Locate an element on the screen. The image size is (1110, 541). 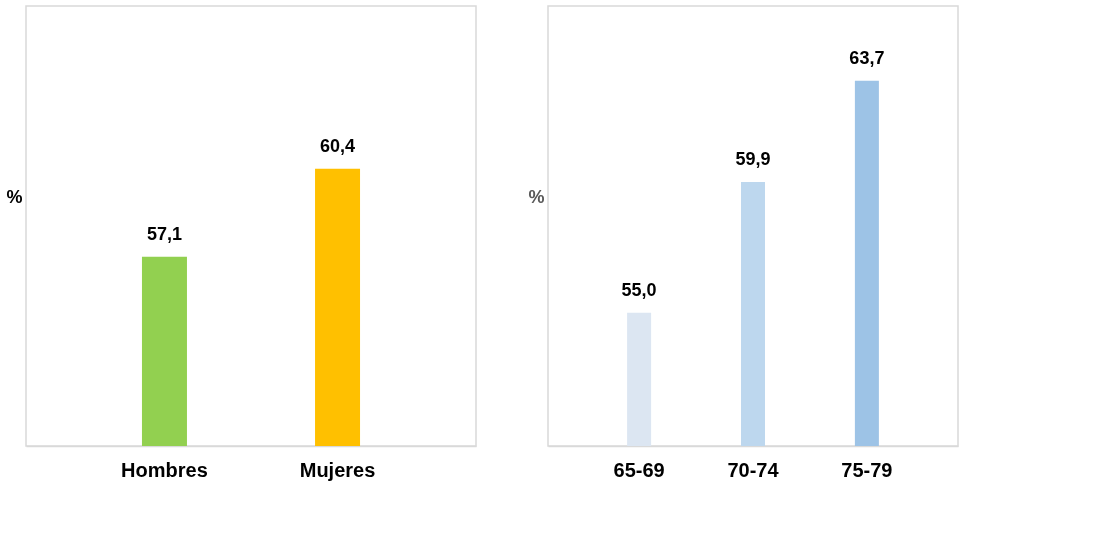
data-label: 63,7 is located at coordinates (867, 57).